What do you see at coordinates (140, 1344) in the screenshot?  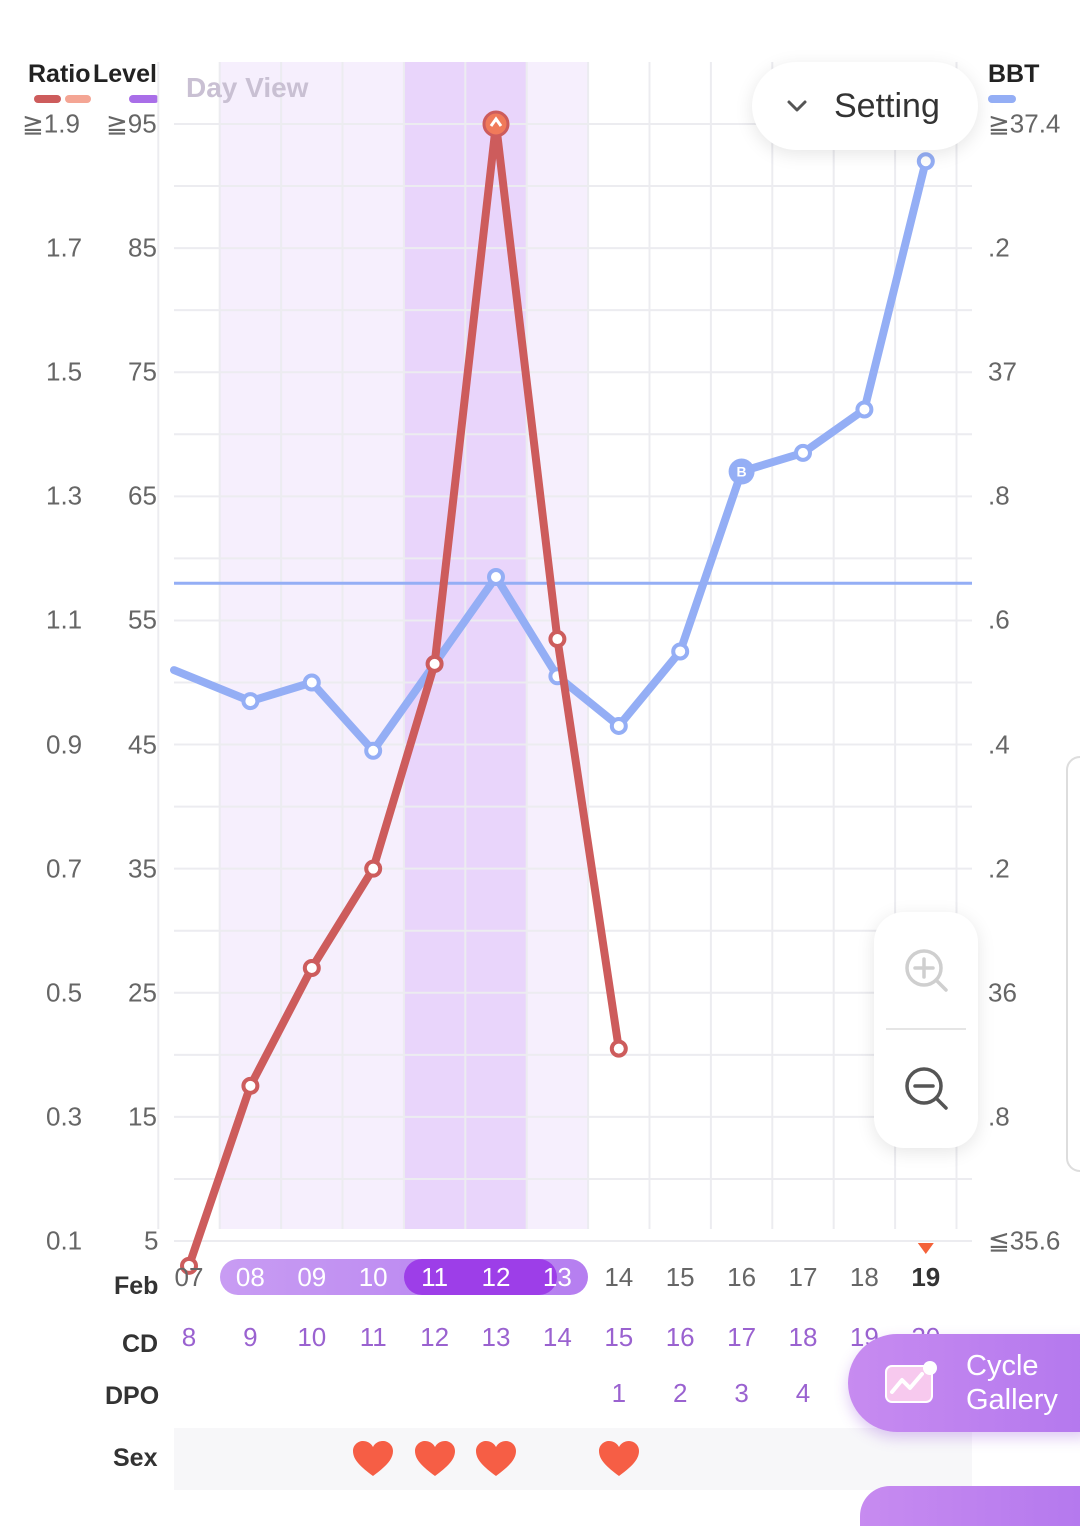 I see `cd-label: CD` at bounding box center [140, 1344].